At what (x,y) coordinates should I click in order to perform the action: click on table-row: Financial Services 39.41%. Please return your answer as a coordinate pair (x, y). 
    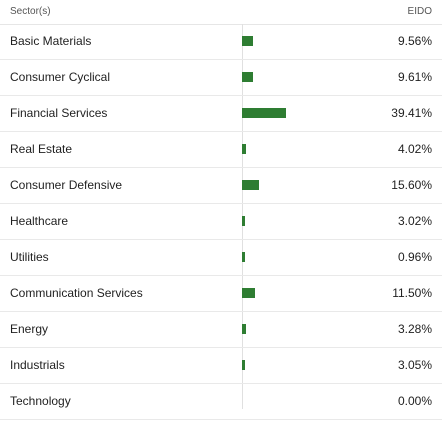
    Looking at the image, I should click on (221, 114).